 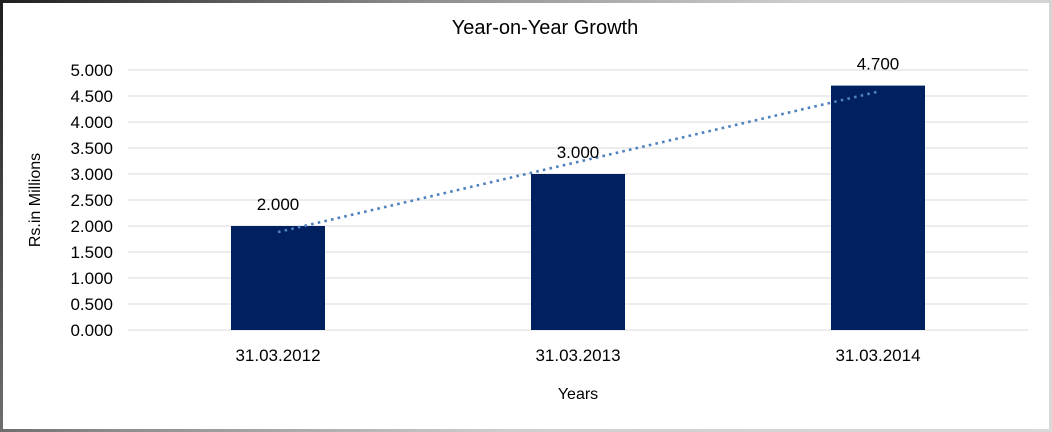 I want to click on x-category-label: 31.03.2012, so click(x=277, y=355).